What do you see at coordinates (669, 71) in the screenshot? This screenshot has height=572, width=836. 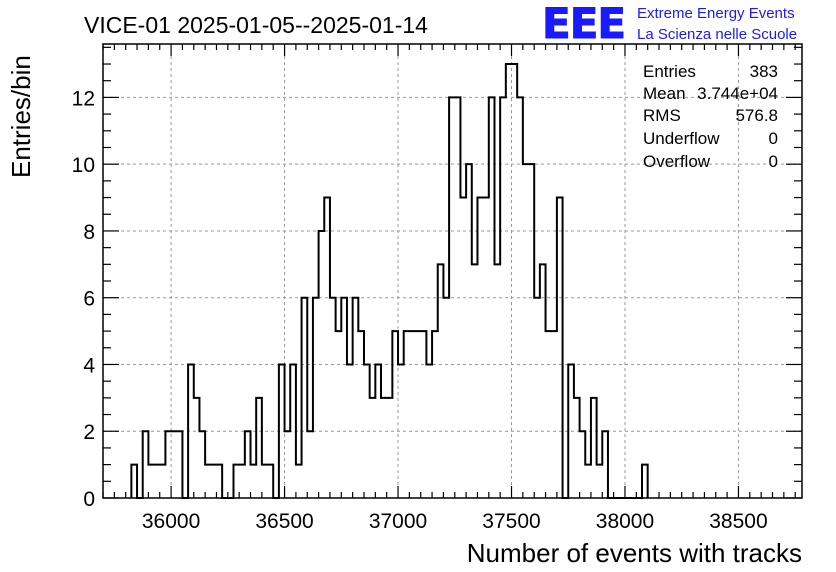 I see `stats-entries-label: Entries` at bounding box center [669, 71].